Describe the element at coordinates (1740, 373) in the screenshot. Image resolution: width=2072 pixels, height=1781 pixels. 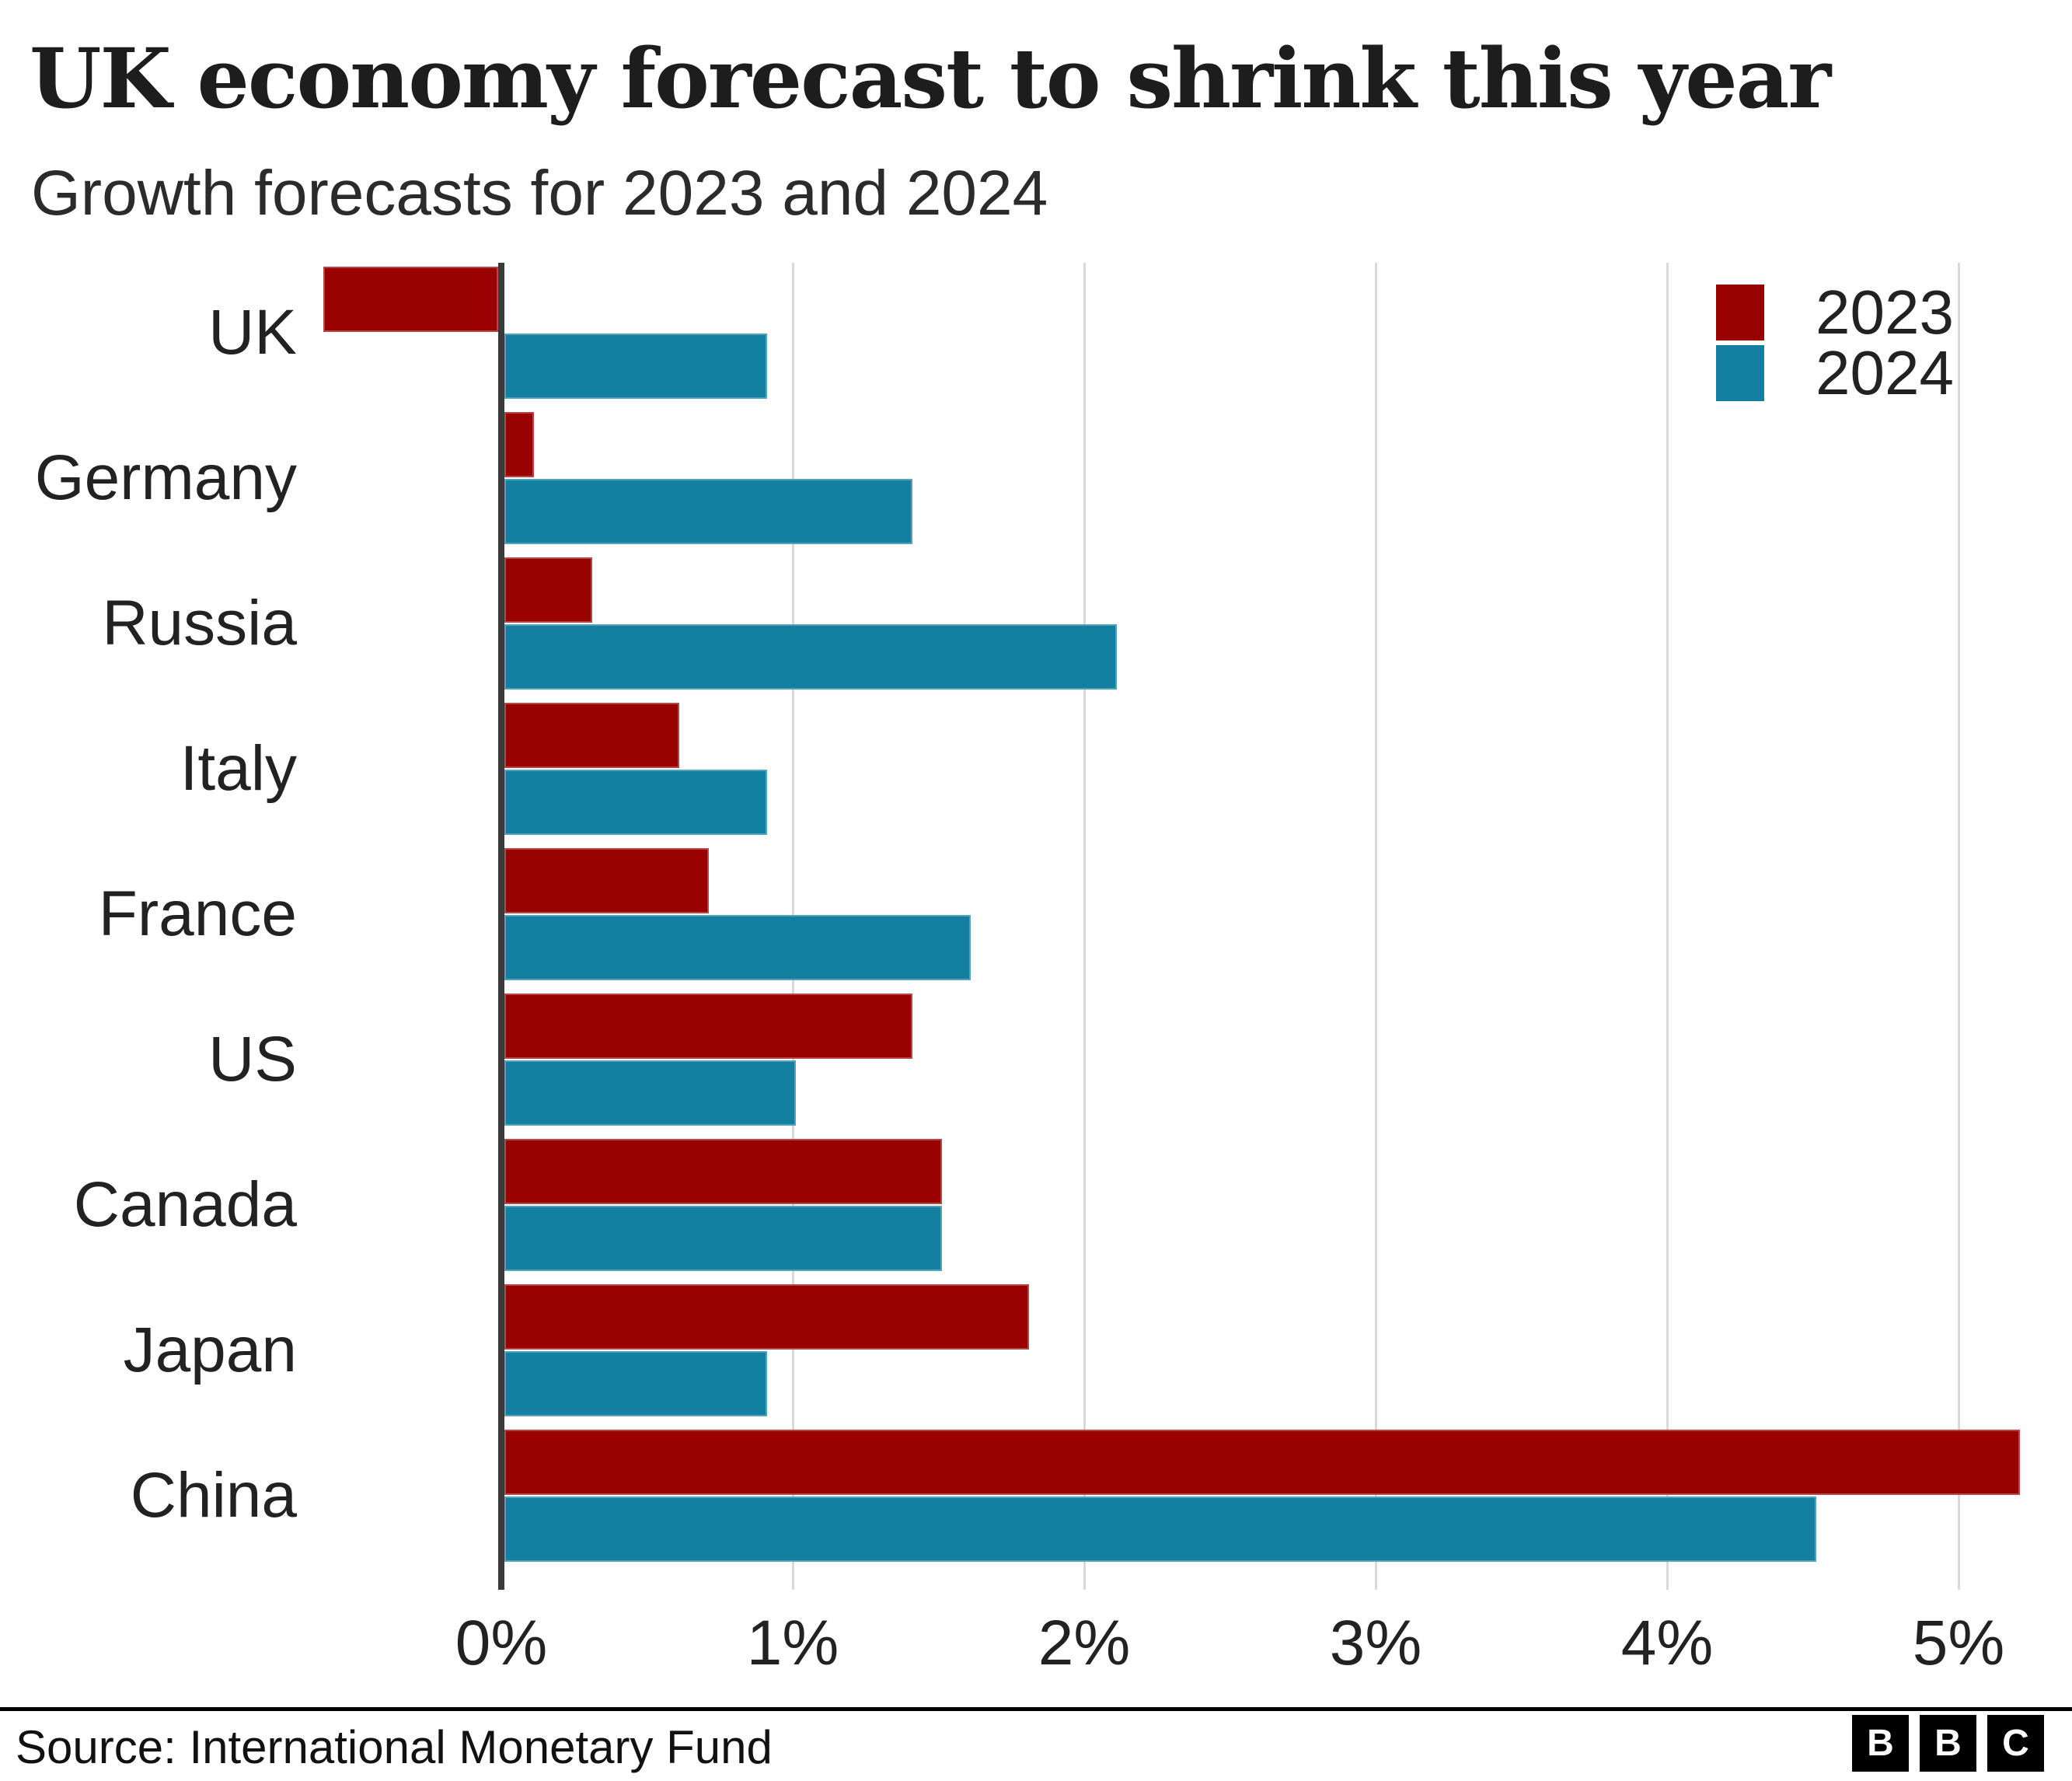
I see `legend-swatch-2024` at that location.